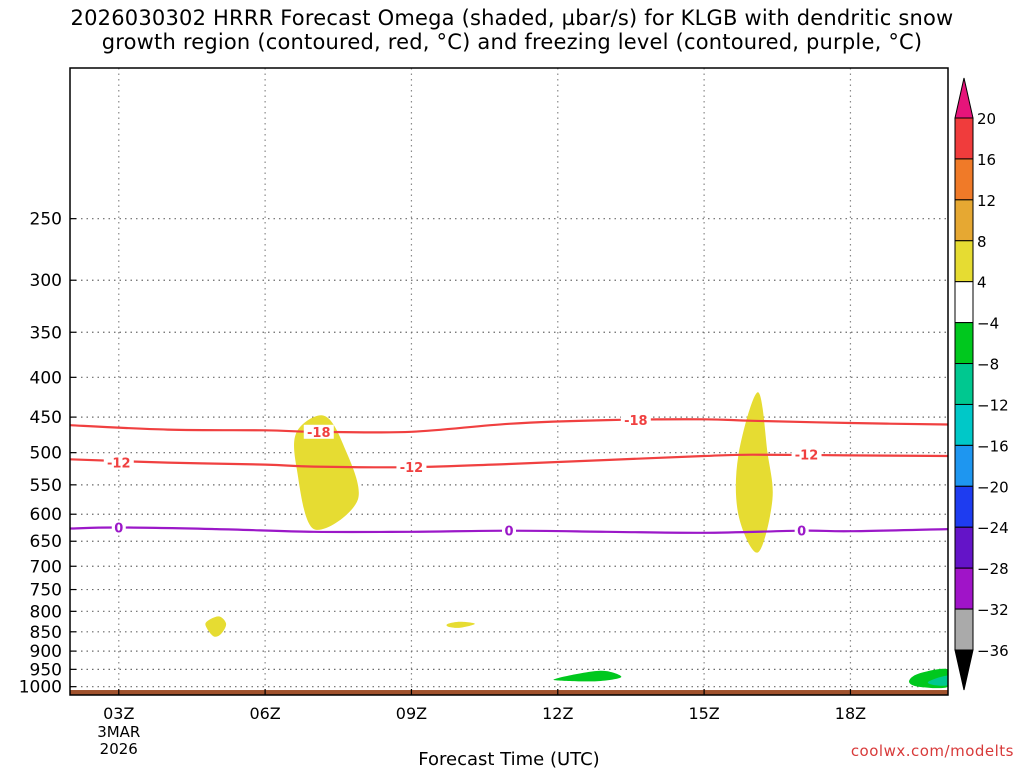 Image resolution: width=1024 pixels, height=768 pixels. Describe the element at coordinates (982, 283) in the screenshot. I see `colorbar-label: 4` at that location.